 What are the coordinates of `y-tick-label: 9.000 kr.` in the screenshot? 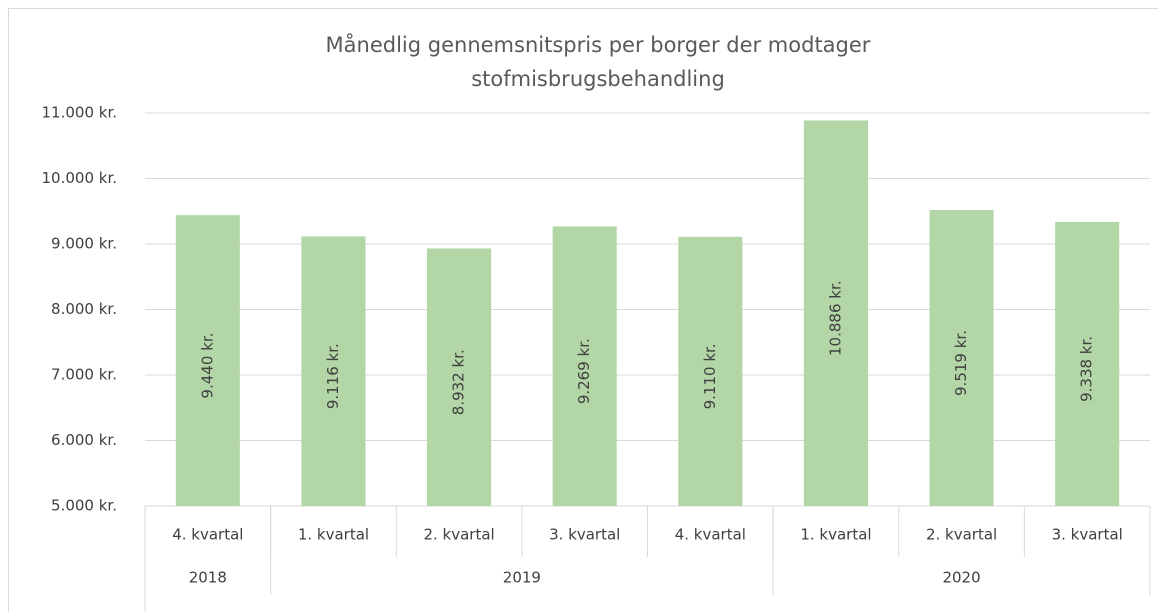 It's located at (84, 244).